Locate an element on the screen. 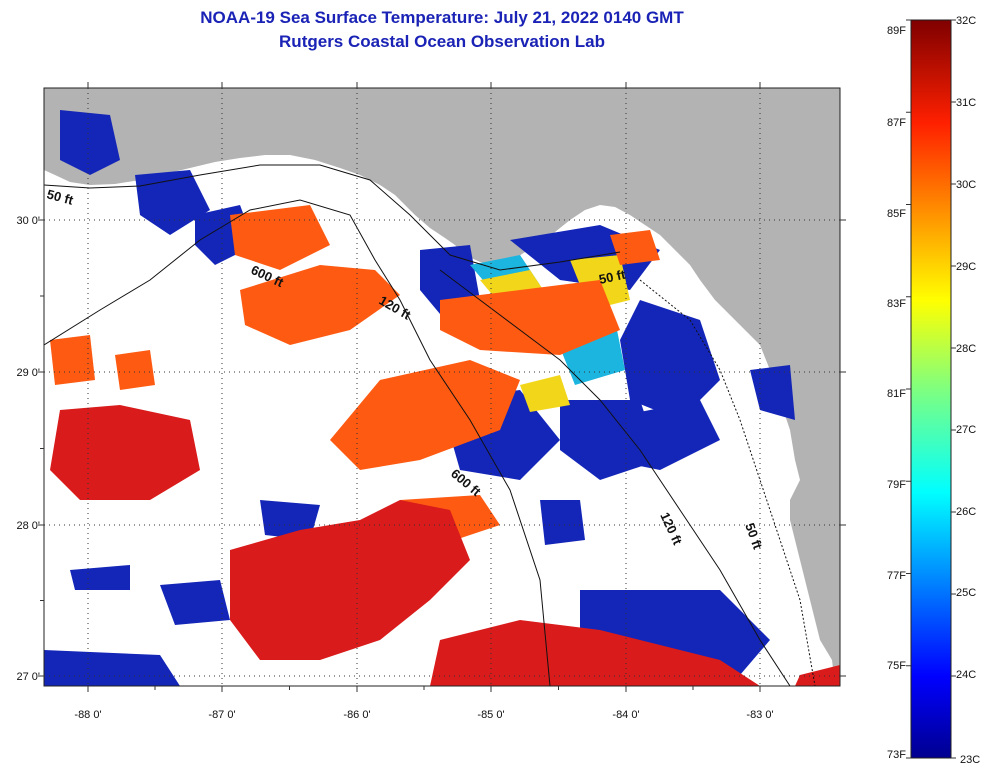  lon-tick-label: -86 0' is located at coordinates (356, 715).